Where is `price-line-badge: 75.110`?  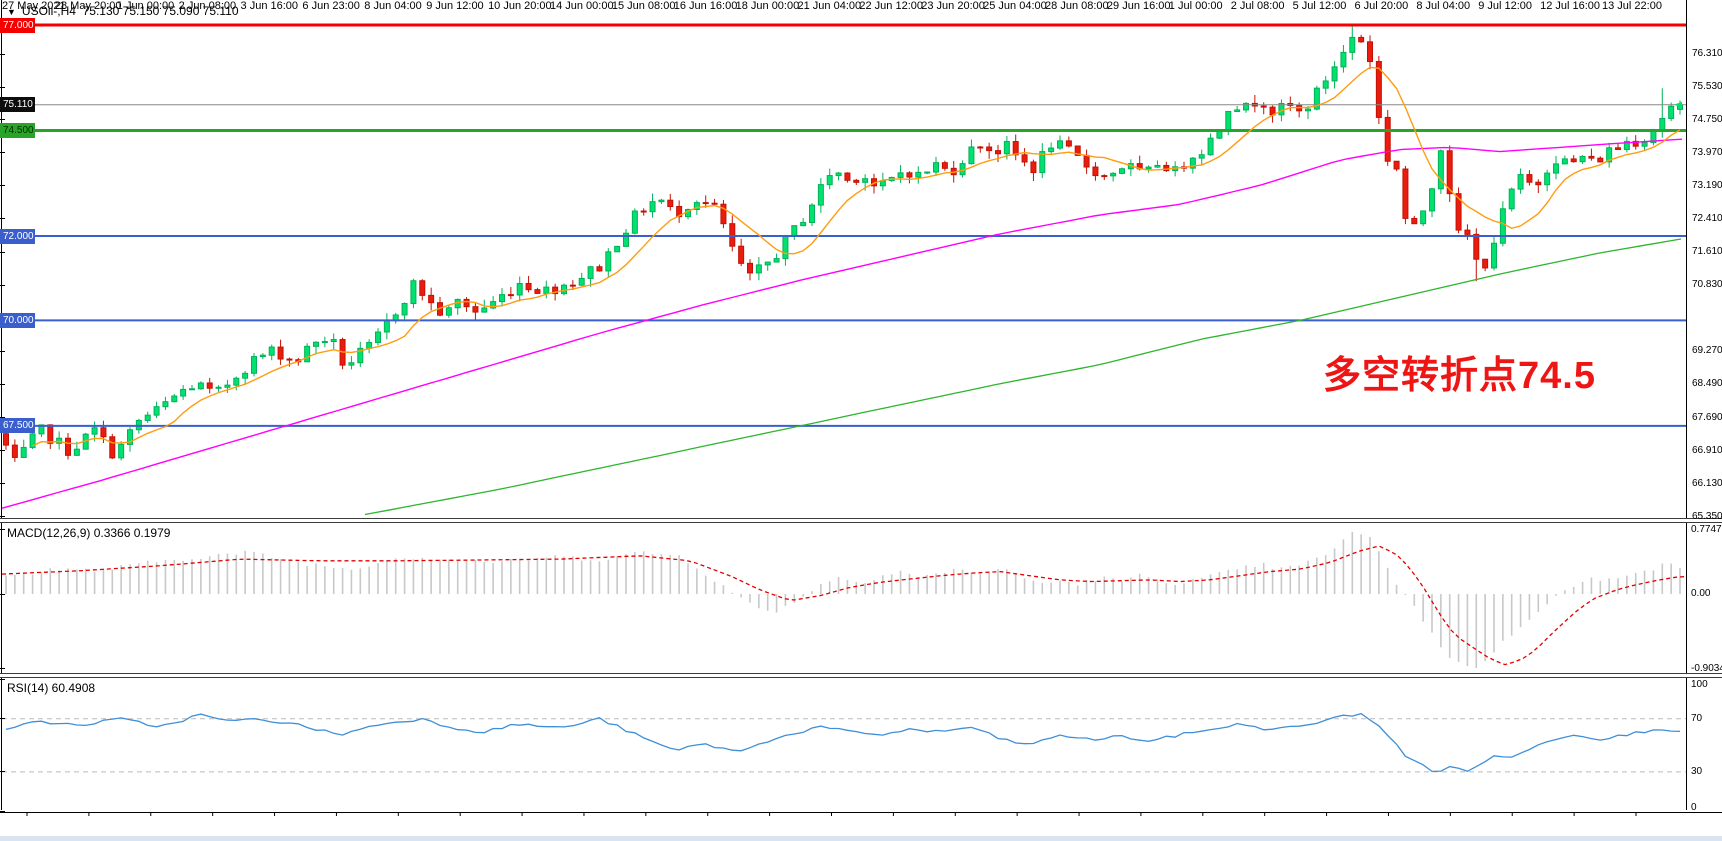
price-line-badge: 75.110 is located at coordinates (17, 105).